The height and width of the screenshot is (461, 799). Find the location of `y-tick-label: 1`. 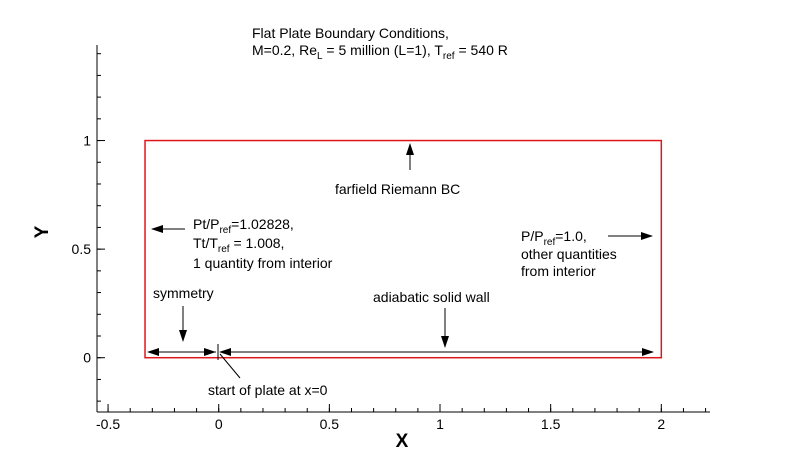

y-tick-label: 1 is located at coordinates (87, 141).